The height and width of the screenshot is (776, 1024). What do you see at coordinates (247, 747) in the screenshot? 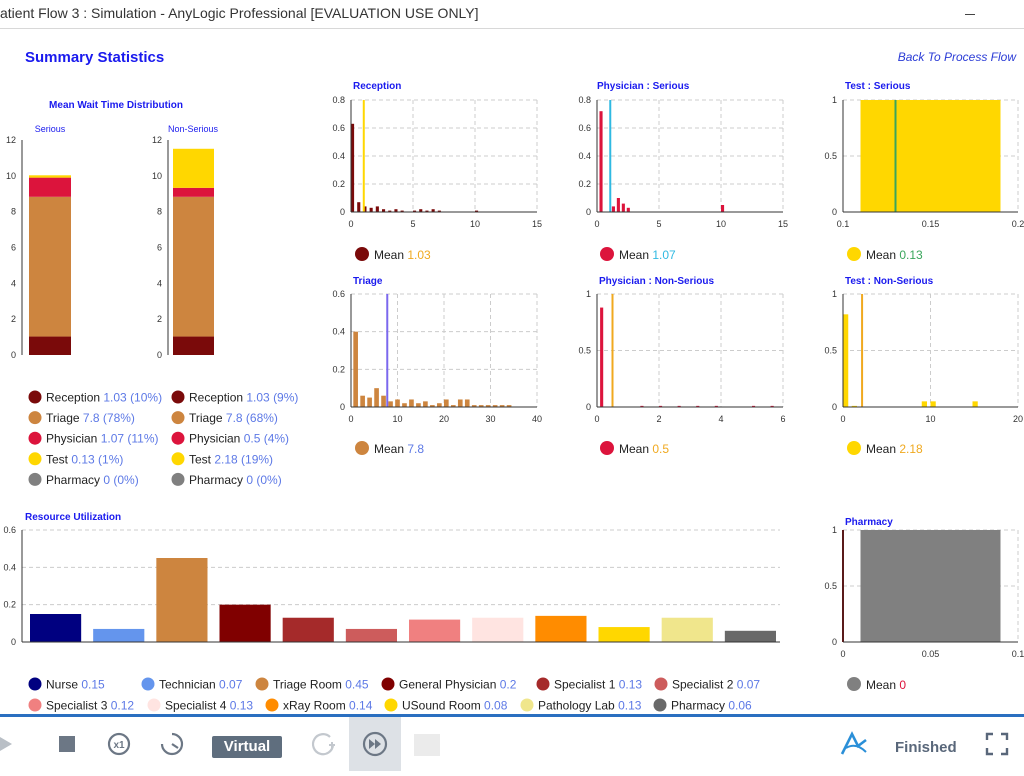
I see `virtual-mode-button: Virtual` at bounding box center [247, 747].